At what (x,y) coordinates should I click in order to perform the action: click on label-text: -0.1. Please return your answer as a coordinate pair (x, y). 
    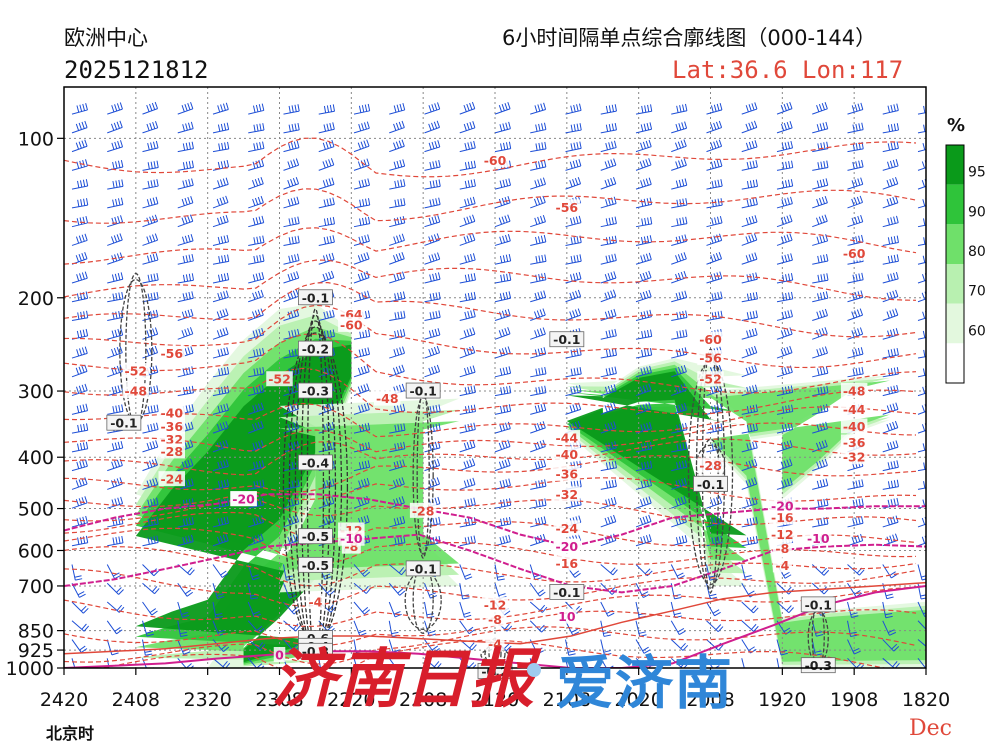
    Looking at the image, I should click on (422, 391).